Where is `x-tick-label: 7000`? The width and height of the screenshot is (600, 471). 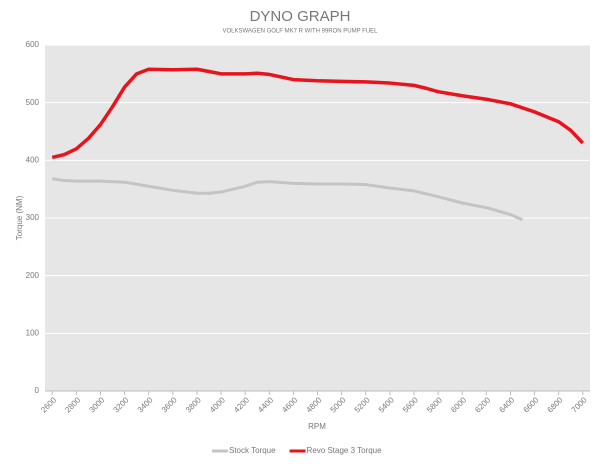 x-tick-label: 7000 is located at coordinates (579, 404).